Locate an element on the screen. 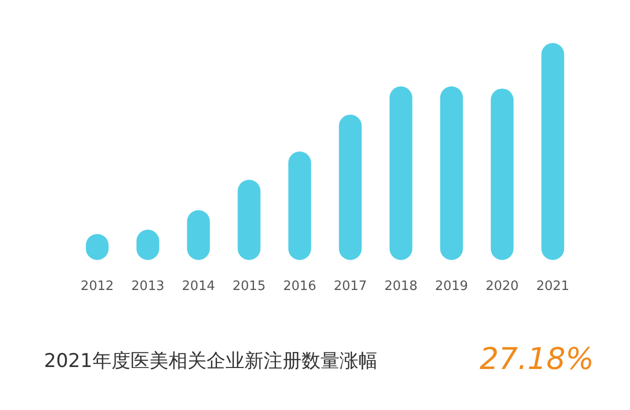 This screenshot has height=410, width=630. x-tick-label: 2019 is located at coordinates (451, 286).